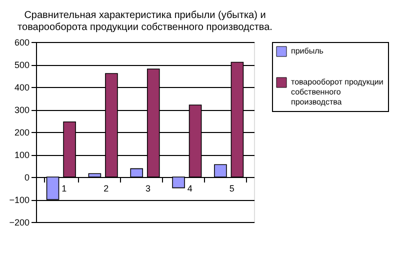  Describe the element at coordinates (145, 15) in the screenshot. I see `text: Сравнительная характеристика прибыли (убытка) и` at that location.